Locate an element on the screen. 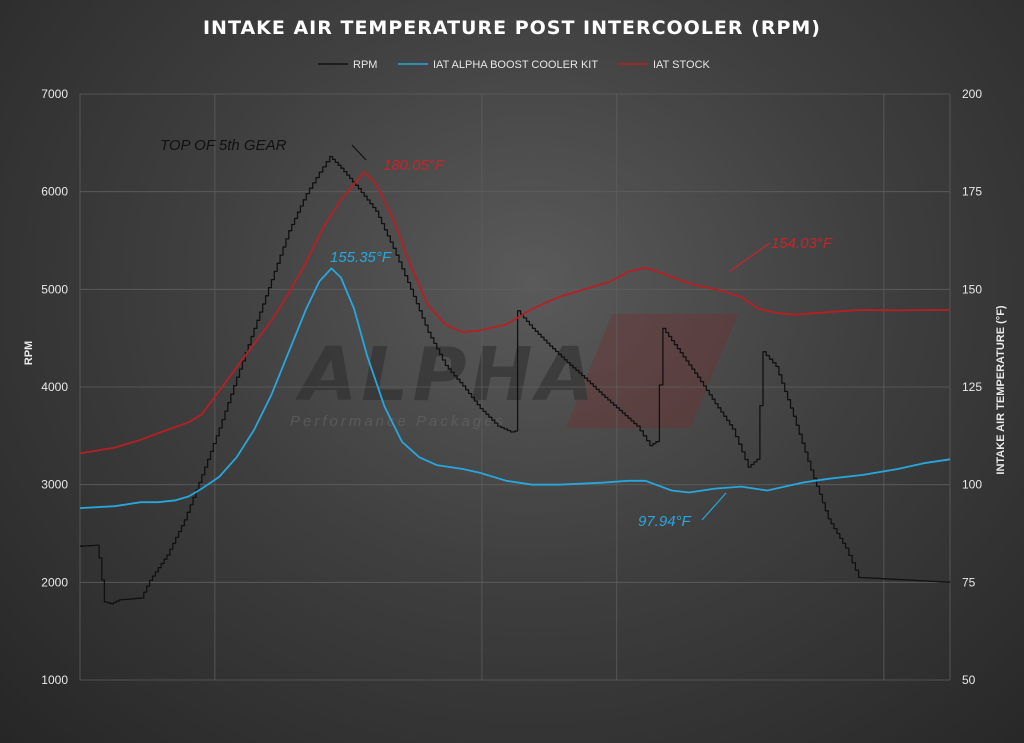  left-tick-label: 1000 is located at coordinates (54, 680).